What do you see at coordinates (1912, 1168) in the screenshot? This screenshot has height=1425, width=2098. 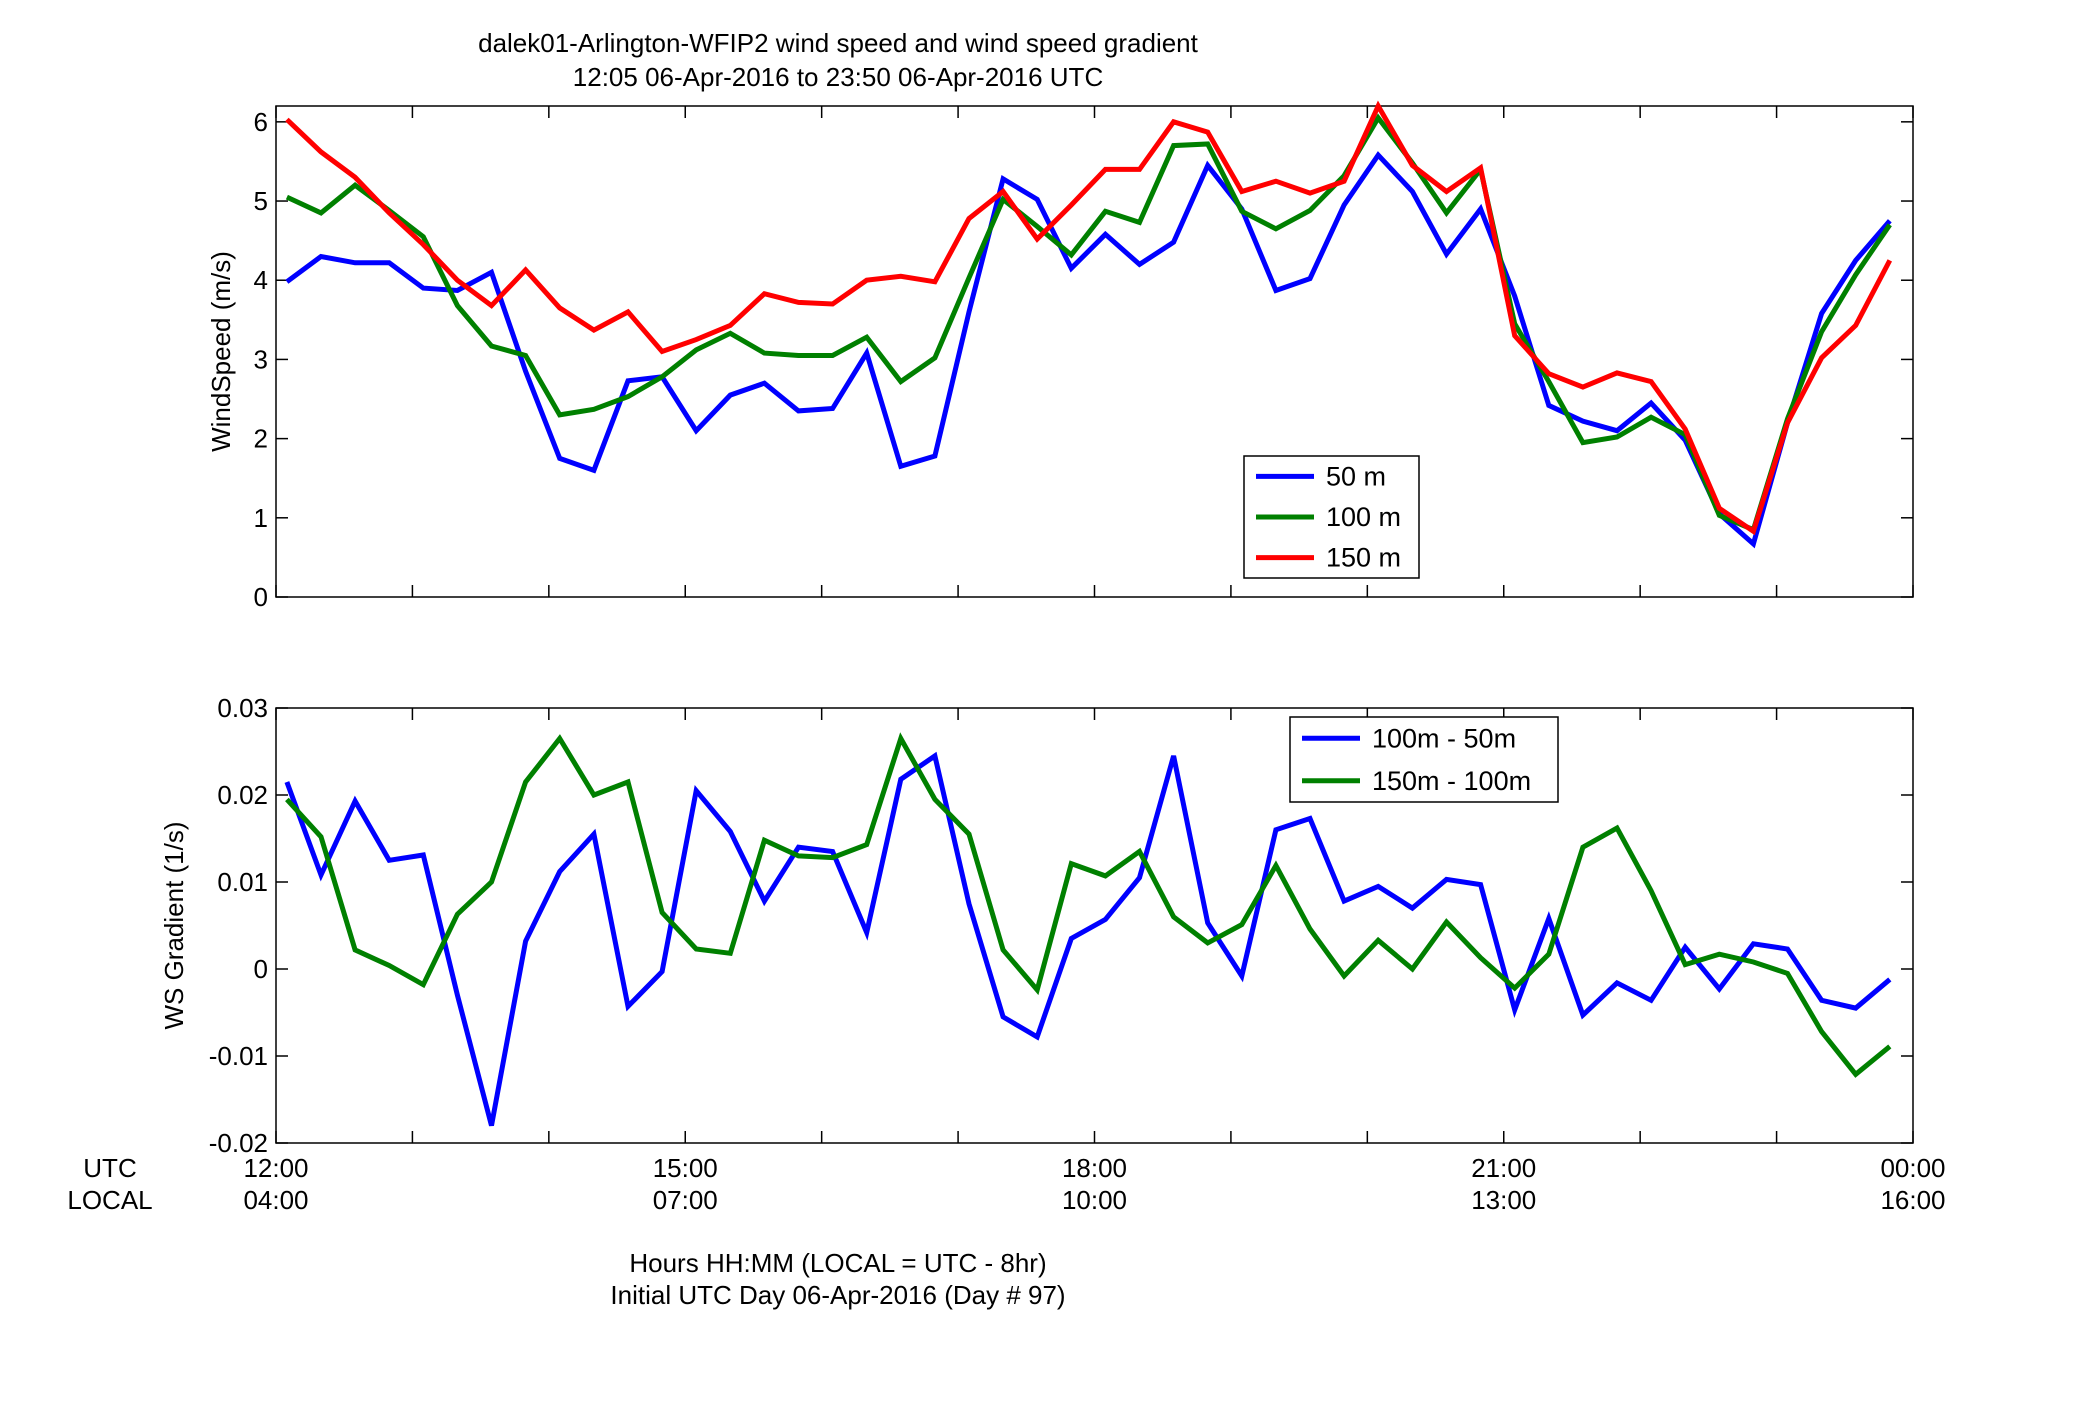 I see `x-tick-label-utc: 00:00` at bounding box center [1912, 1168].